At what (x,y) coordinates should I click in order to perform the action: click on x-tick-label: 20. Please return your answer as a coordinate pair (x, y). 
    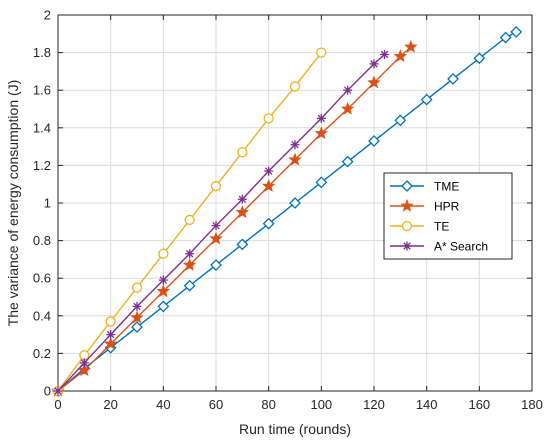
    Looking at the image, I should click on (110, 404).